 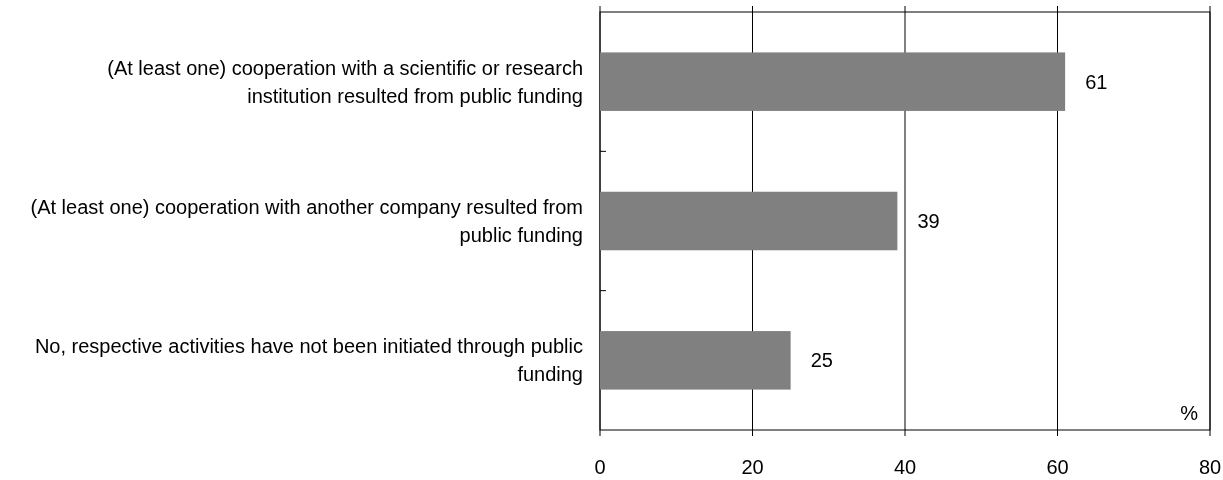 What do you see at coordinates (600, 467) in the screenshot?
I see `x-tick-label: 0` at bounding box center [600, 467].